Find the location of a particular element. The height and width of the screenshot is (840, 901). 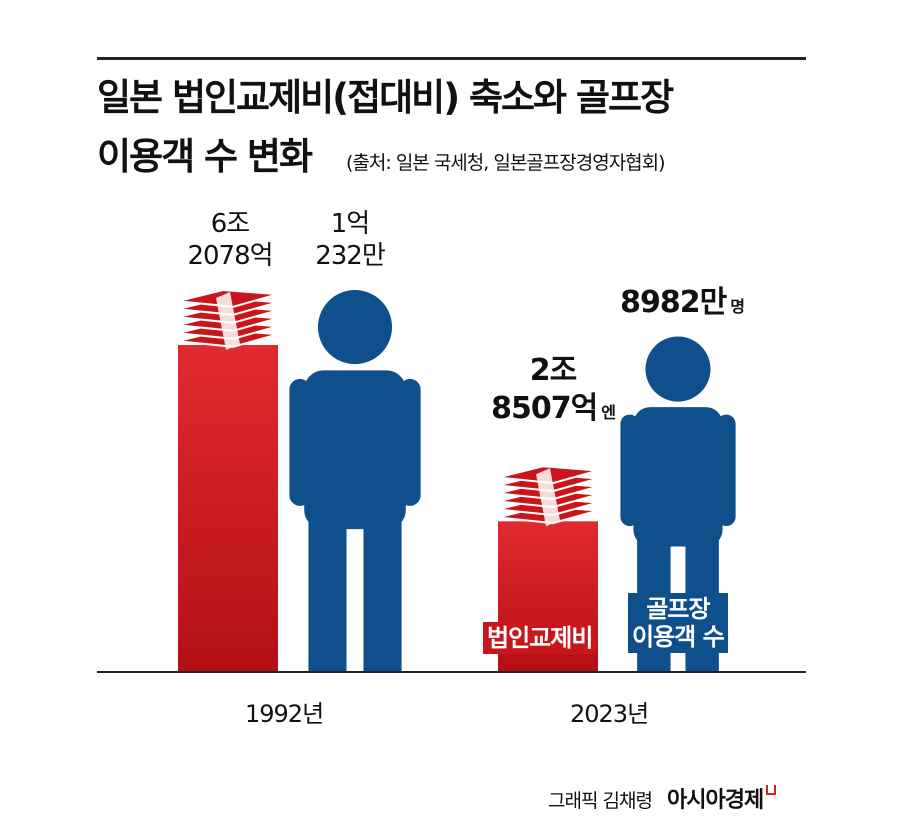

x-tick-1992: 1992년 is located at coordinates (284, 714).